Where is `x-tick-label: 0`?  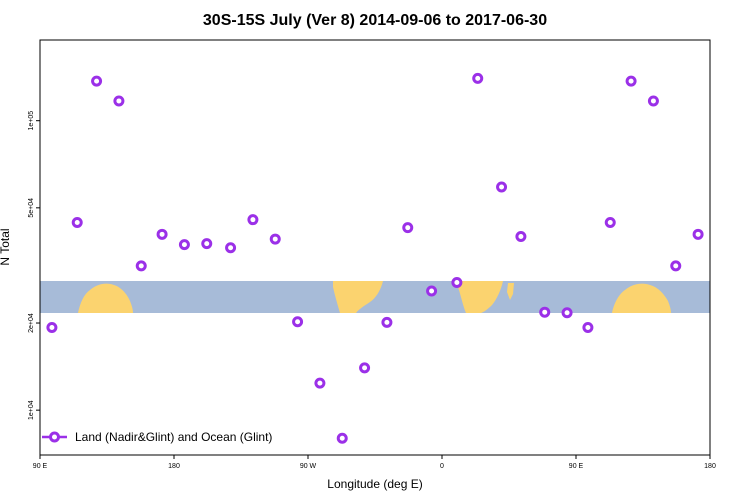 x-tick-label: 0 is located at coordinates (442, 466).